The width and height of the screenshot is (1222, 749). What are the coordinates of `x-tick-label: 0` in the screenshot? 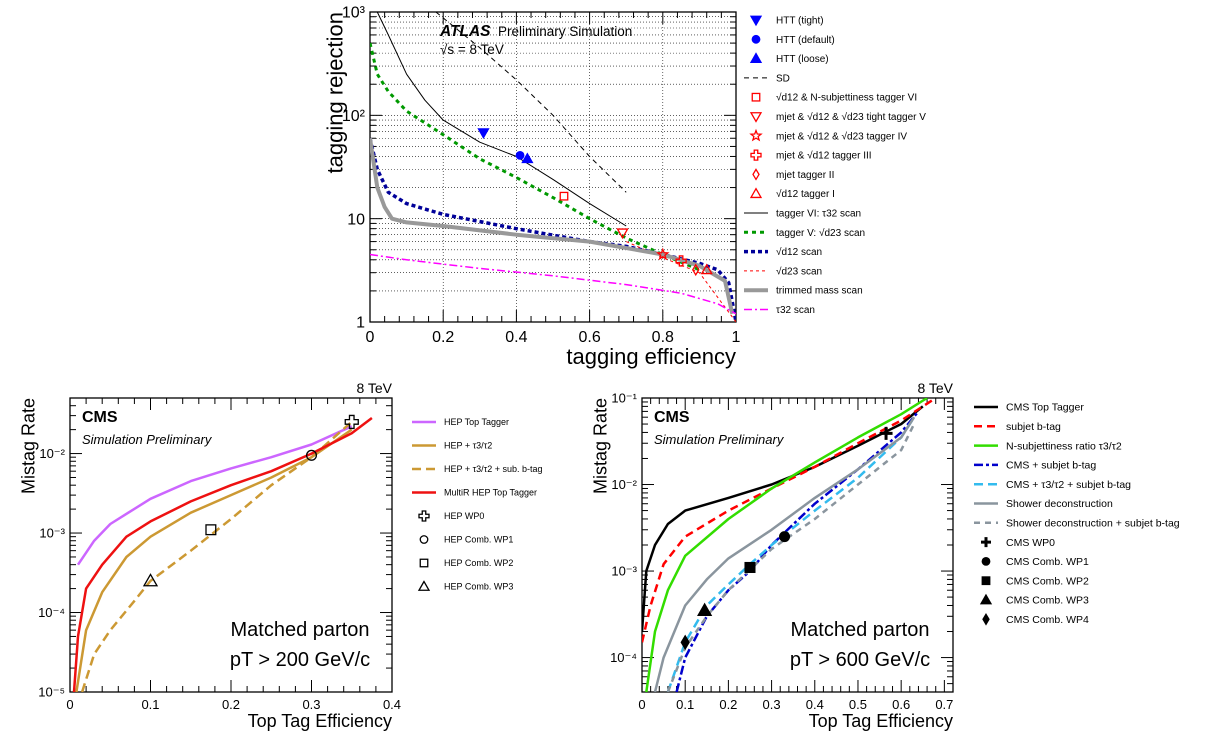 It's located at (370, 337).